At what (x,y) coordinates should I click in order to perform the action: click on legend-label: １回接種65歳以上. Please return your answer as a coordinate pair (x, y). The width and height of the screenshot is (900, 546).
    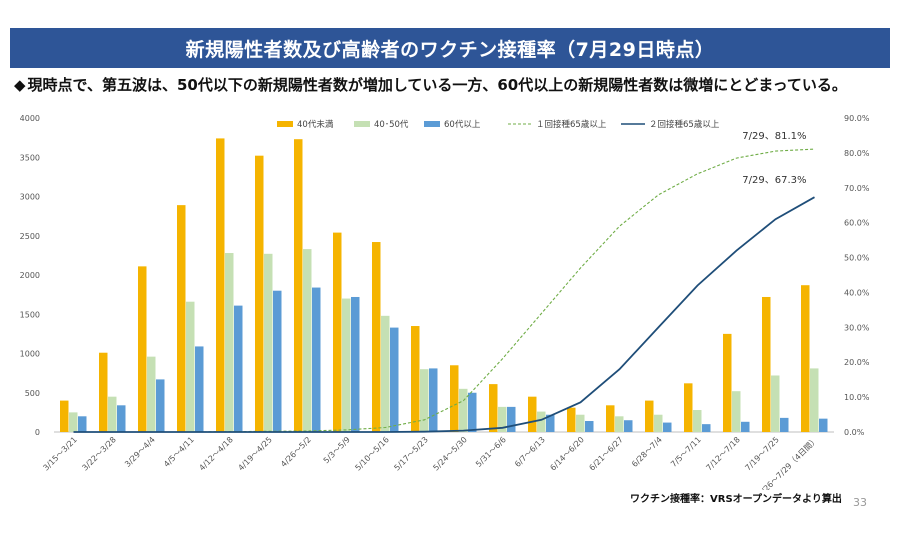
    Looking at the image, I should click on (571, 124).